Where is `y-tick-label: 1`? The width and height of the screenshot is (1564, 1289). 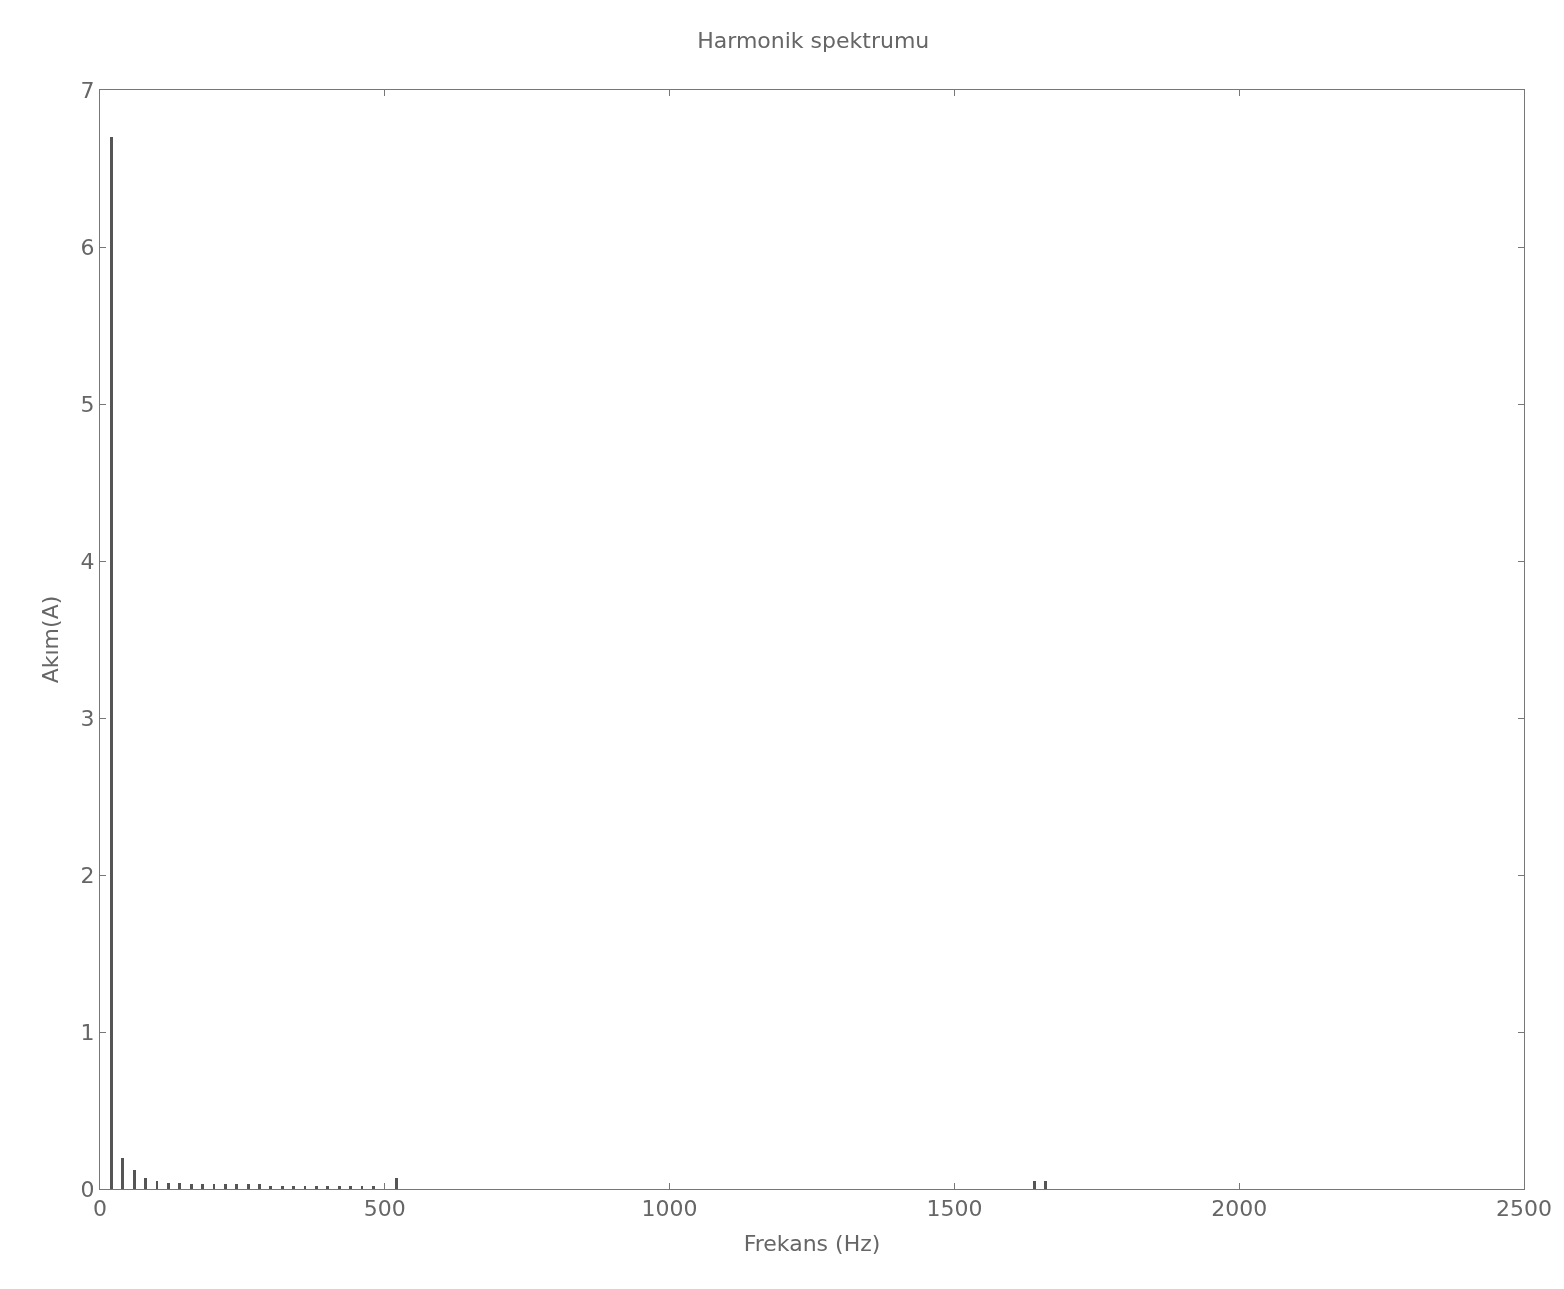
y-tick-label: 1 is located at coordinates (87, 1032).